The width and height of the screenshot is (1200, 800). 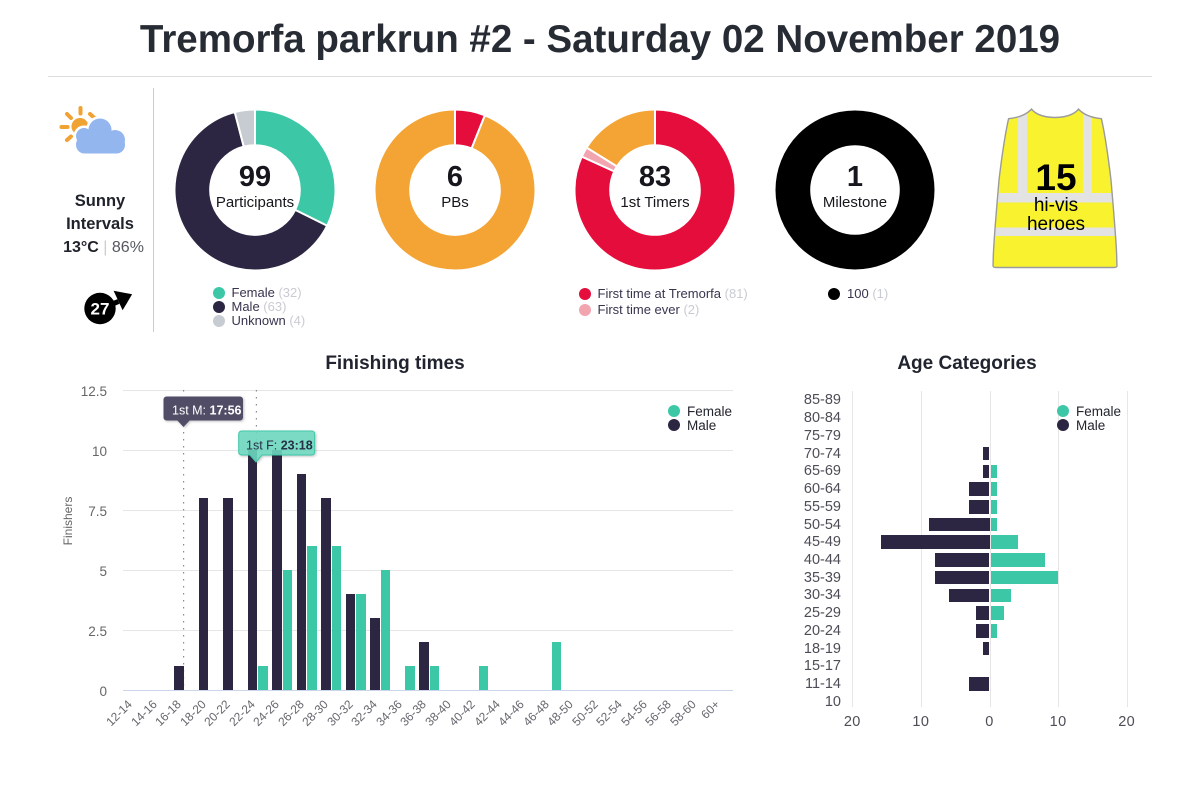 What do you see at coordinates (207, 411) in the screenshot?
I see `svg-text: 1st M: 17:56` at bounding box center [207, 411].